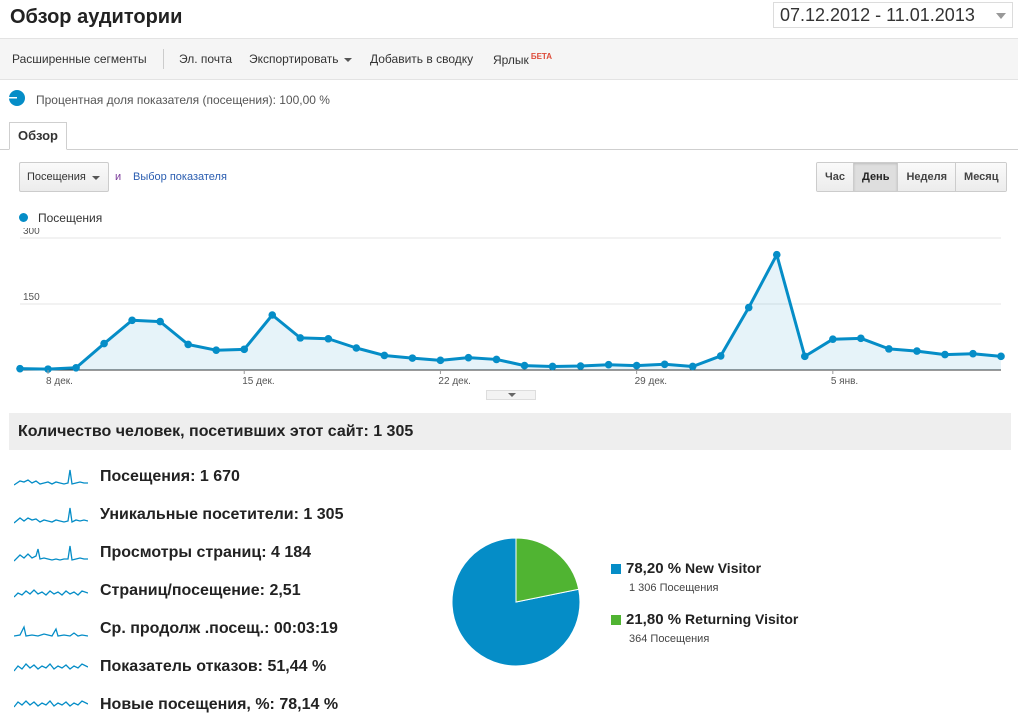 This screenshot has height=724, width=1018. I want to click on legend-visits: 364 Посещения, so click(669, 639).